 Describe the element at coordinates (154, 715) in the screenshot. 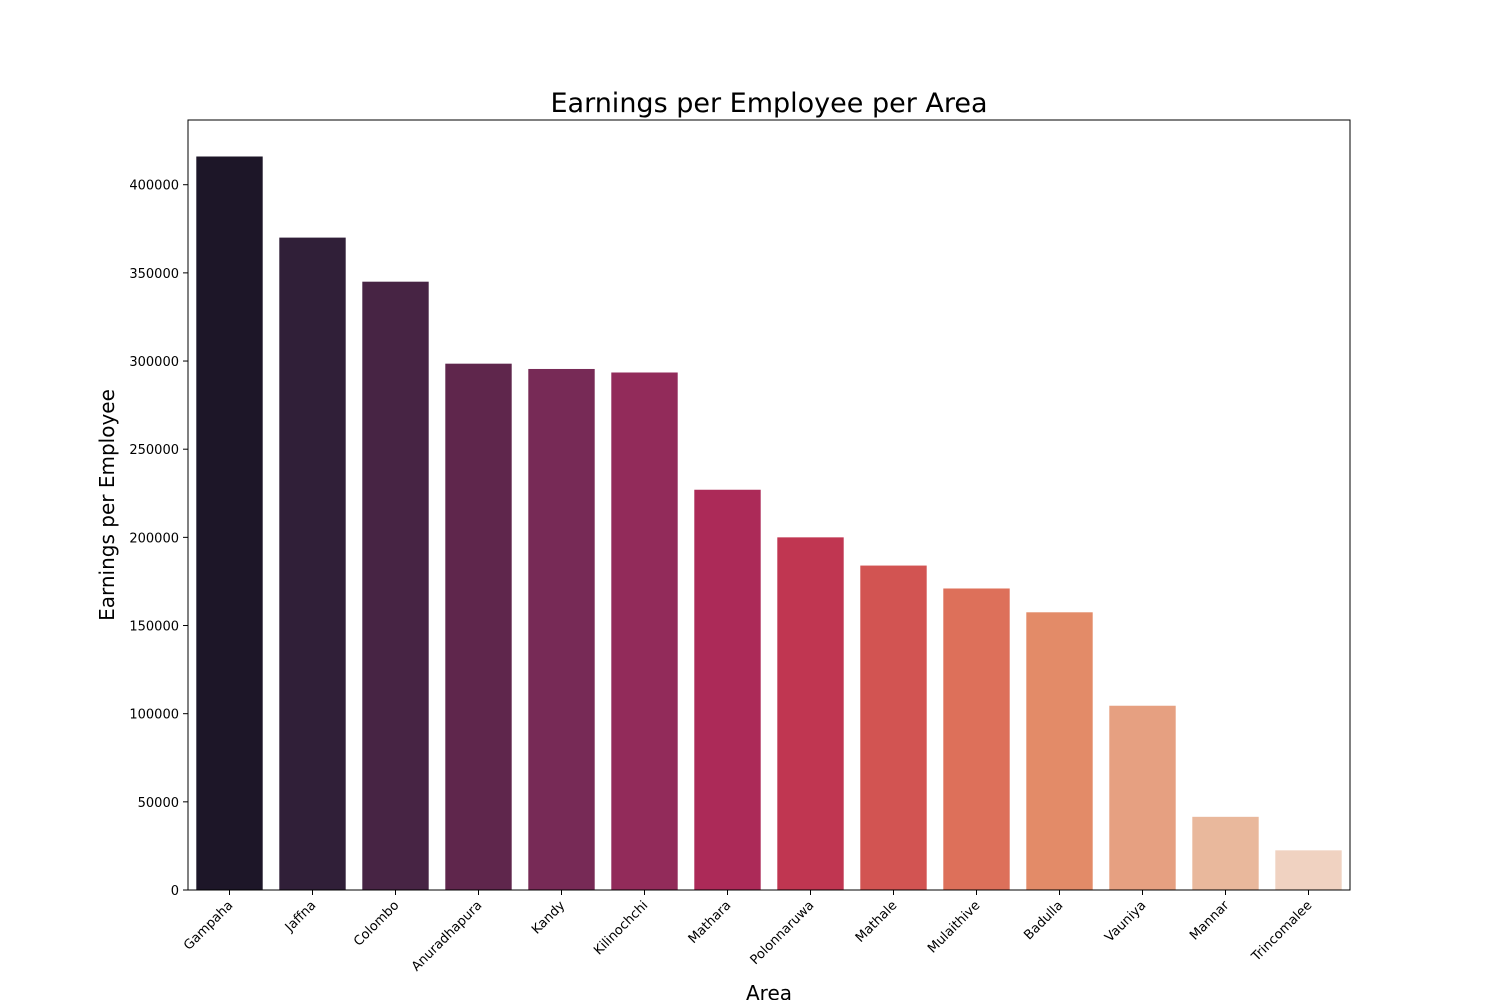

I see `y-tick-label: 100000` at that location.